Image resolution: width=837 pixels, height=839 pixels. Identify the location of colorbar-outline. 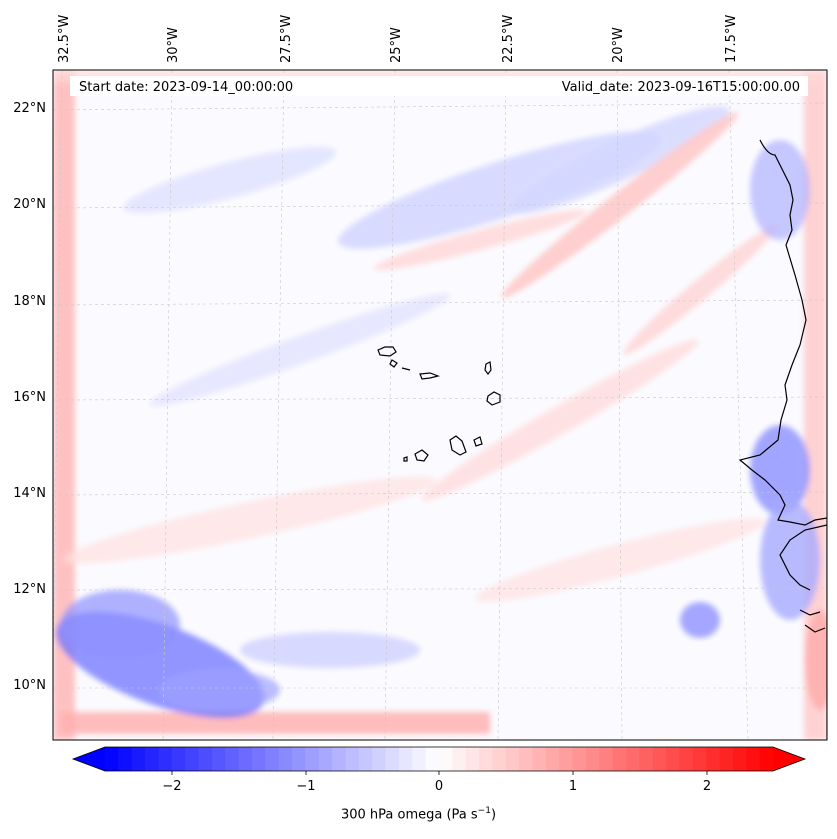
(439, 759).